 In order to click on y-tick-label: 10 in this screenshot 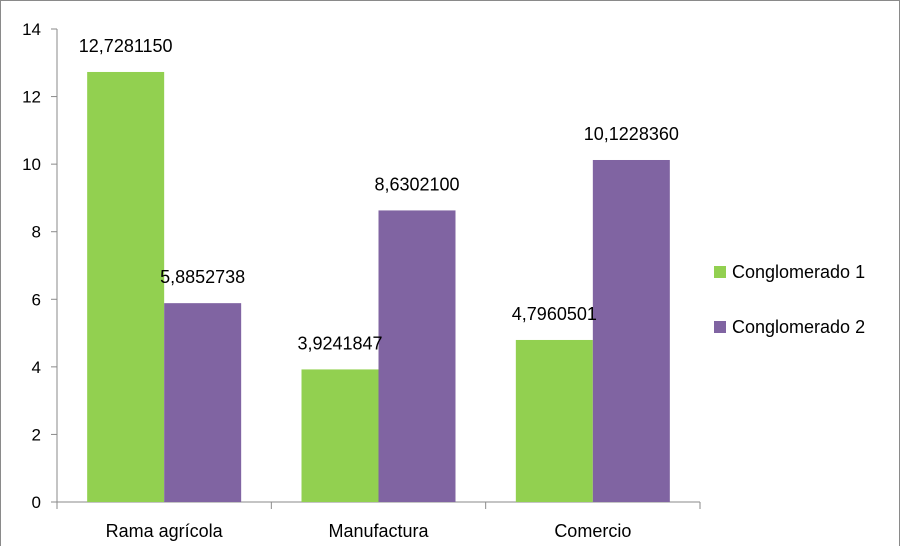, I will do `click(31, 164)`.